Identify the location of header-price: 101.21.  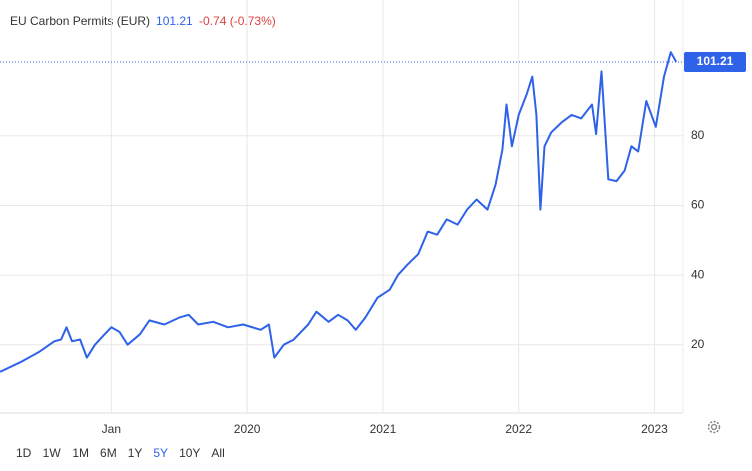
(174, 21).